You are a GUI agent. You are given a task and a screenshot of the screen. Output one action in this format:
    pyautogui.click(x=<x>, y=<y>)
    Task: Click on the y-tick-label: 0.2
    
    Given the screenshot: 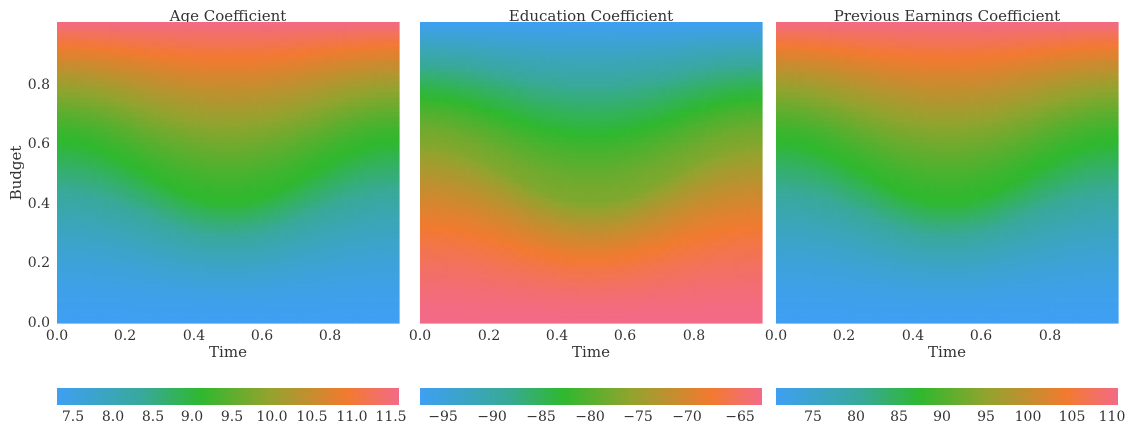 What is the action you would take?
    pyautogui.click(x=39, y=263)
    